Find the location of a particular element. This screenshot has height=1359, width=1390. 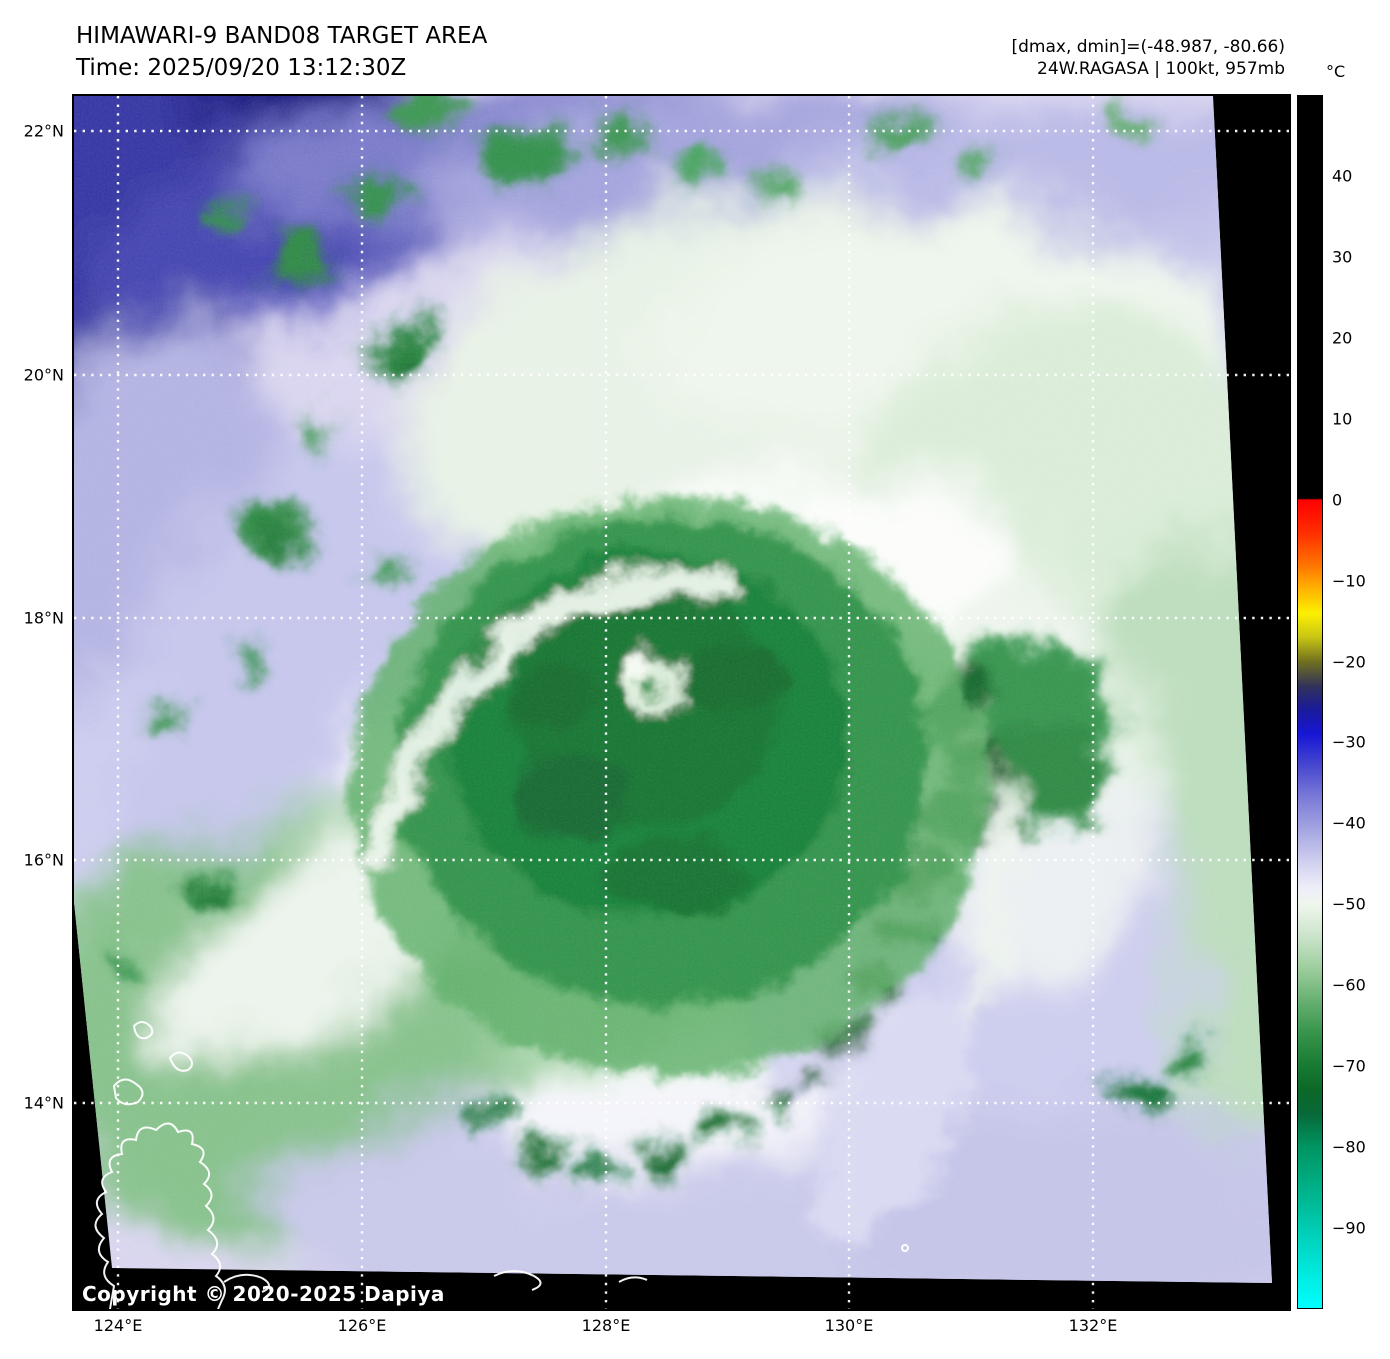

colorbar-unit-label: °C is located at coordinates (1336, 71).